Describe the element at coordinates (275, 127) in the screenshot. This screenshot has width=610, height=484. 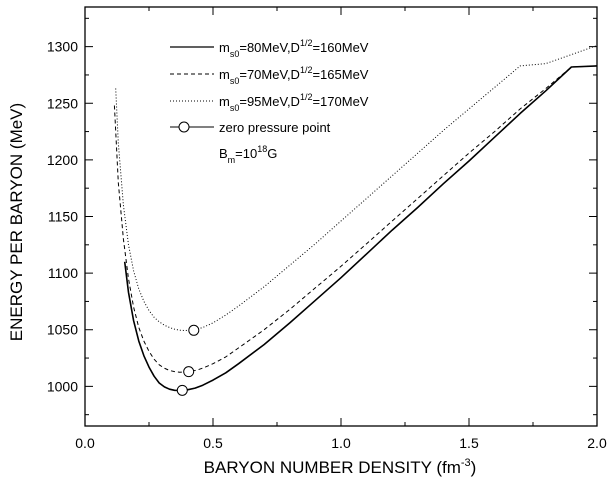
I see `legend-label-marker: zero pressure point` at that location.